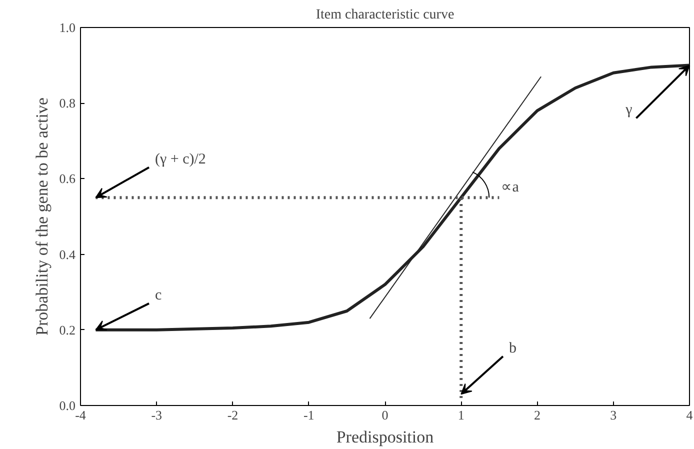 The width and height of the screenshot is (694, 449). Describe the element at coordinates (67, 27) in the screenshot. I see `y-tick-label: 1.0` at that location.